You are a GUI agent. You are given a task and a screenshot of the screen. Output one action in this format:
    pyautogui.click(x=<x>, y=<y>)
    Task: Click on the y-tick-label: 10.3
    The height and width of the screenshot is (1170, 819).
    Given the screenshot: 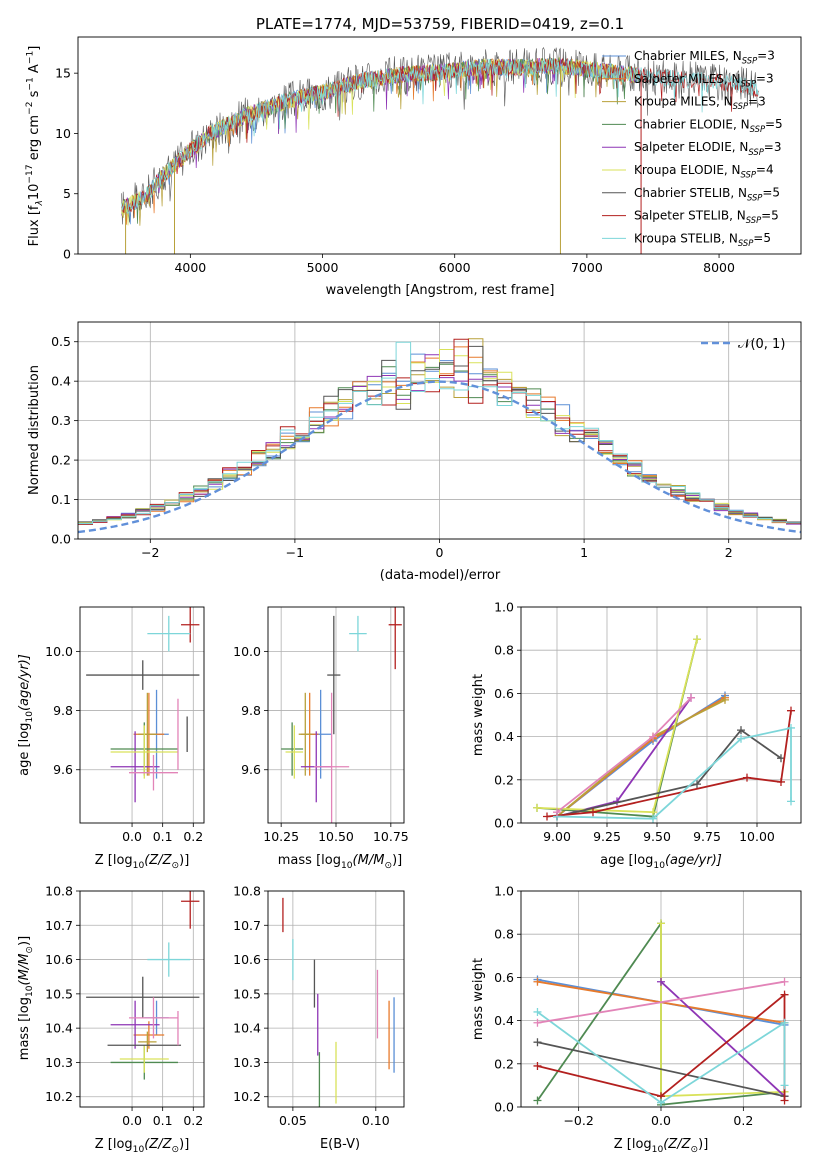 What is the action you would take?
    pyautogui.click(x=247, y=1062)
    